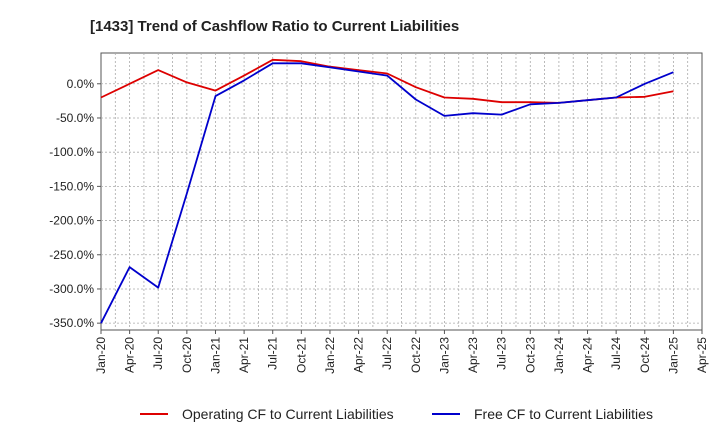 This screenshot has width=720, height=445. What do you see at coordinates (563, 414) in the screenshot?
I see `legend-label: Free CF to Current Liabilities` at bounding box center [563, 414].